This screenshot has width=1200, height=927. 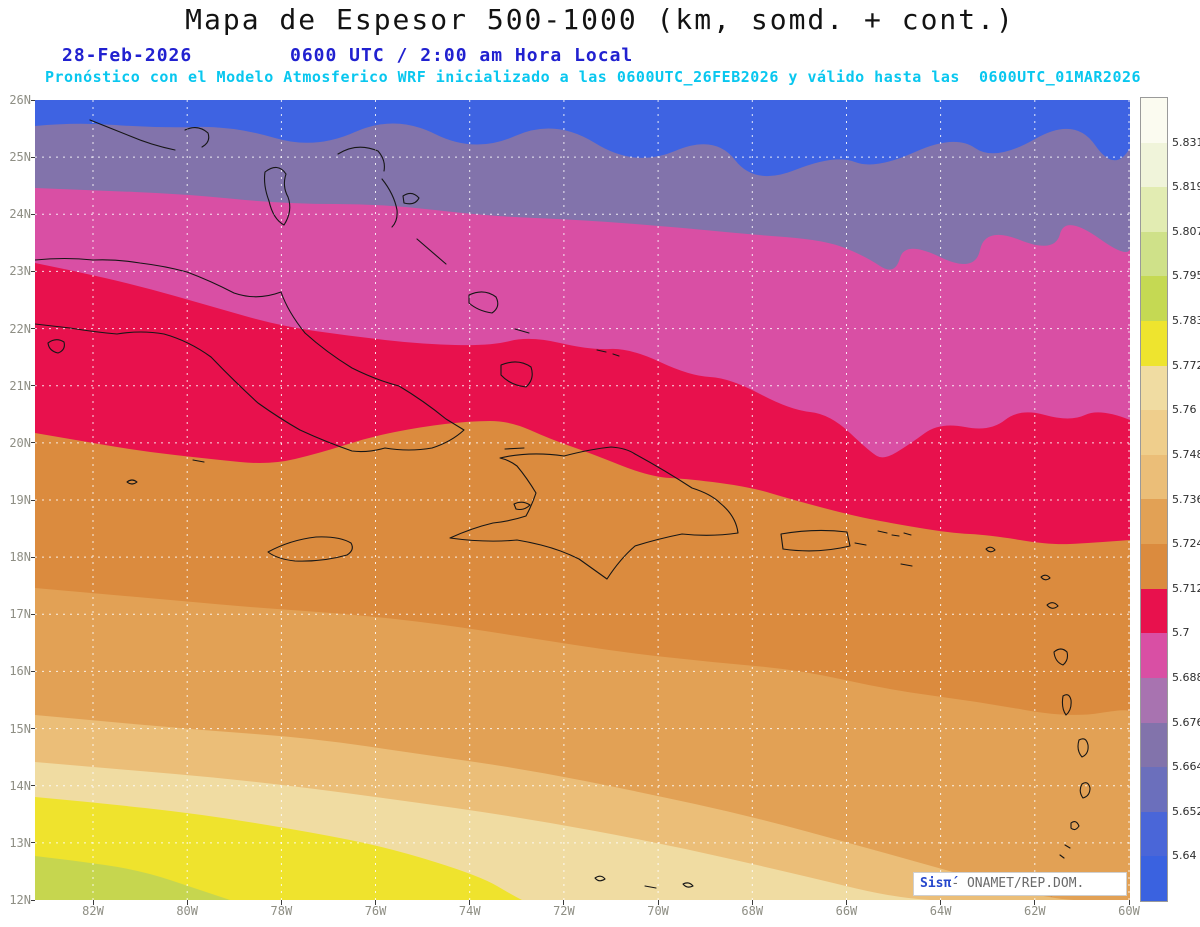 I want to click on lat-label: 26N, so click(x=20, y=100).